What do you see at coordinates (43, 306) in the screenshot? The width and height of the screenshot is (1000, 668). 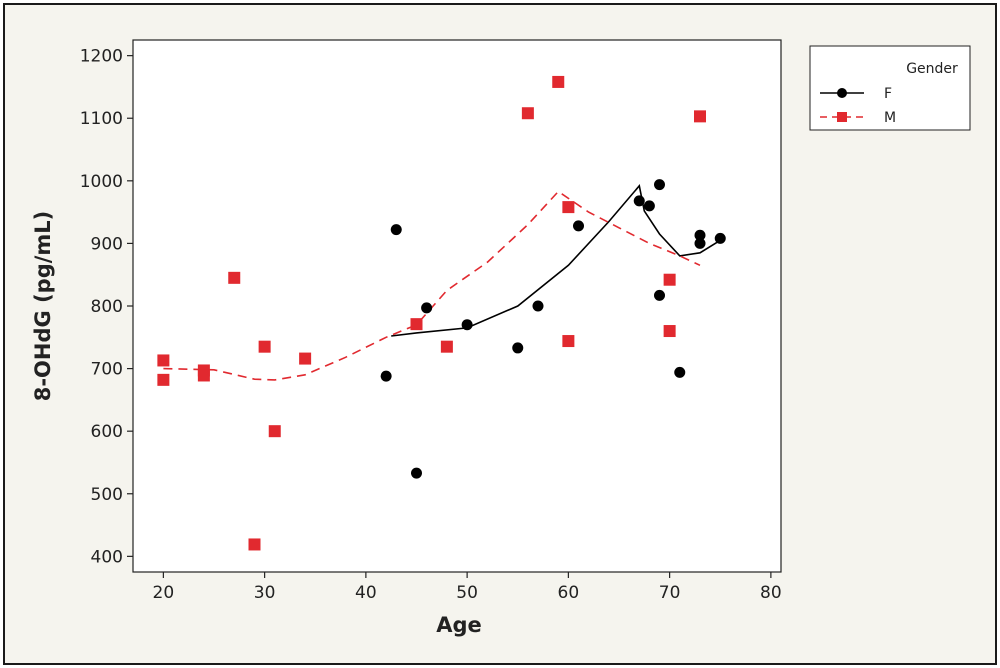 I see `y-axis-title: 8-OHdG (pg/mL)` at bounding box center [43, 306].